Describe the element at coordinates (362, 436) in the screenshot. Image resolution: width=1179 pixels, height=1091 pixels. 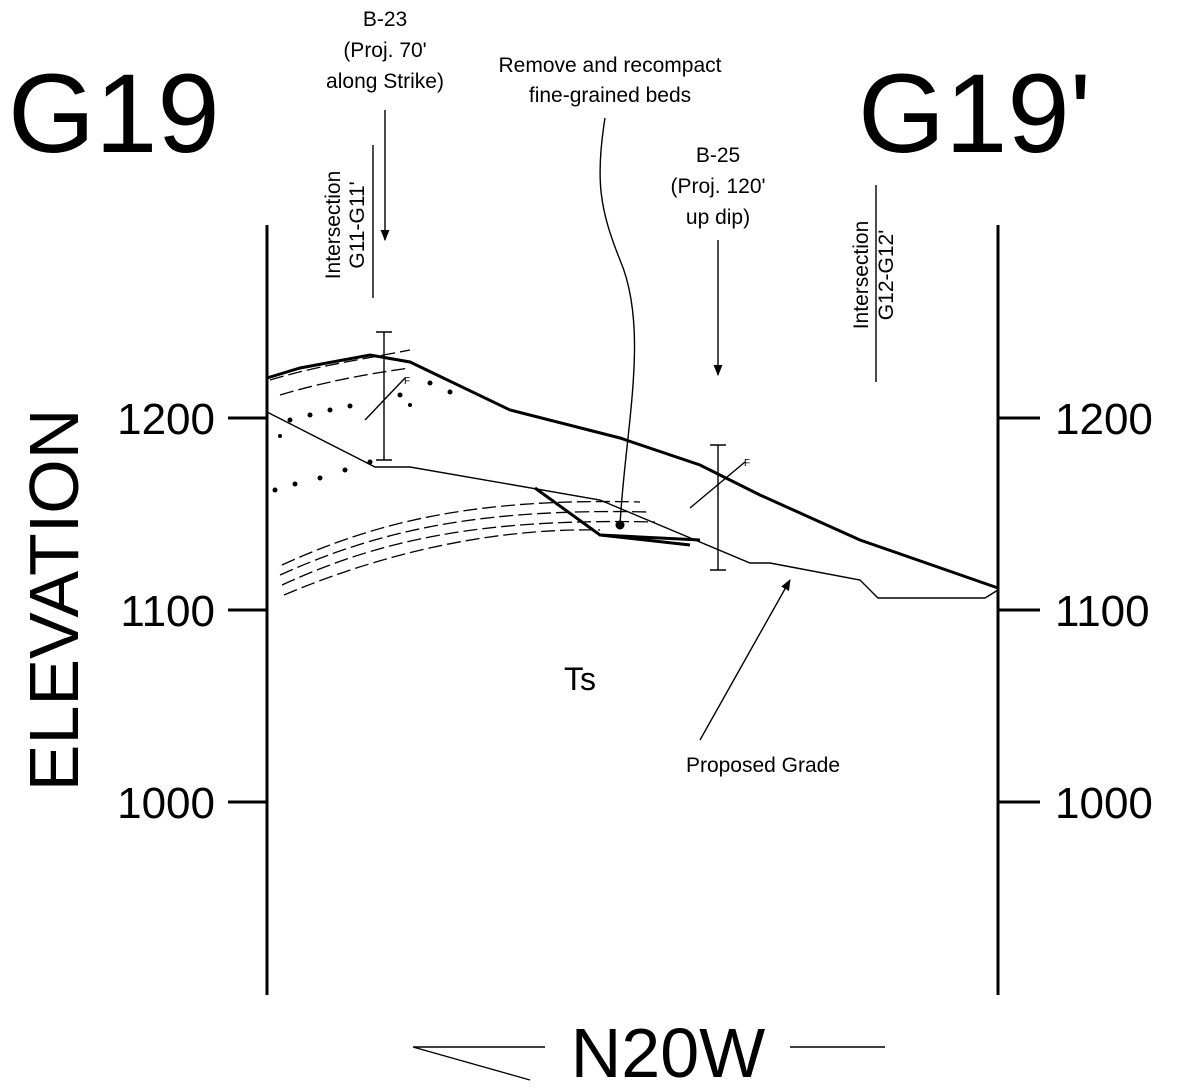
I see `gravel` at that location.